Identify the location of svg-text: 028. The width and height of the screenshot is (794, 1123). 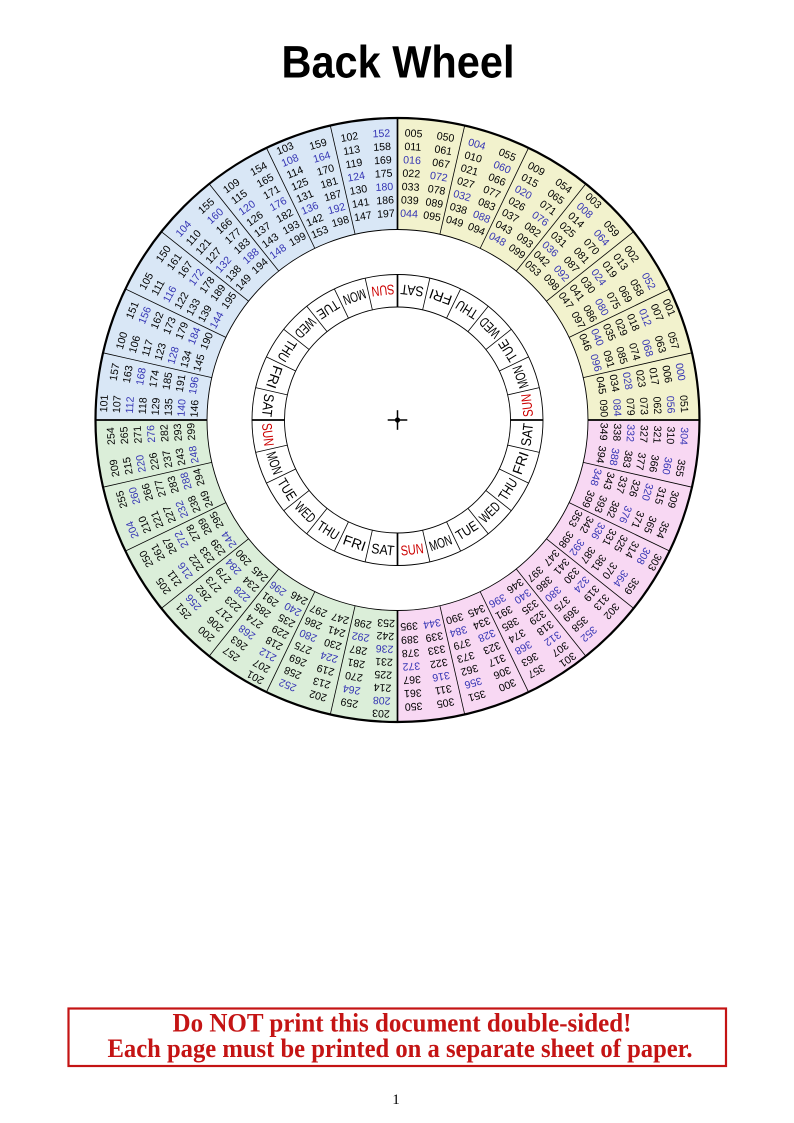
(627, 381).